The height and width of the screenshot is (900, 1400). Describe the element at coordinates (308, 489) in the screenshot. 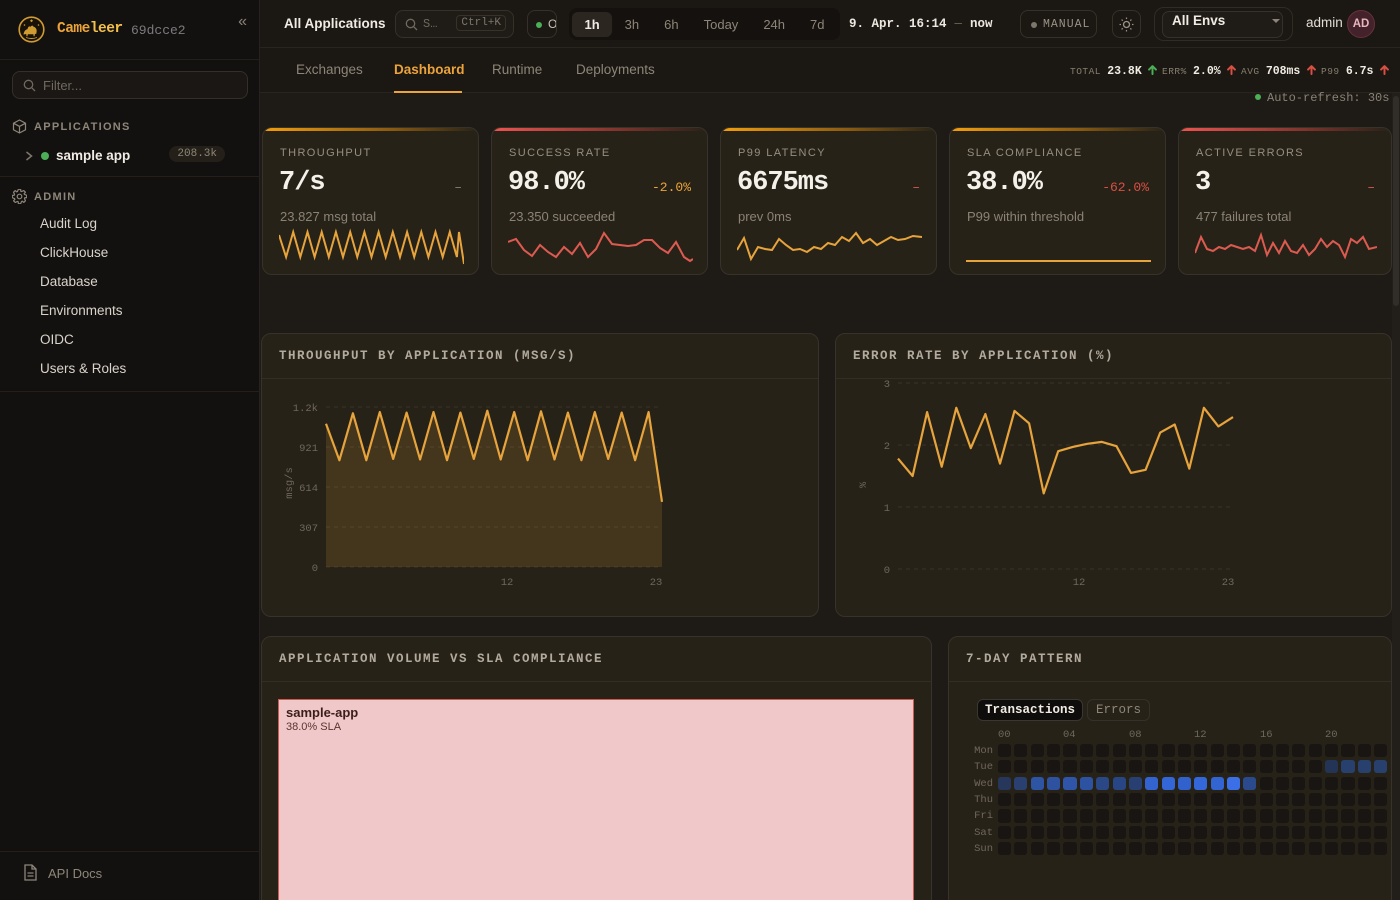

I see `svg-text: 614` at that location.